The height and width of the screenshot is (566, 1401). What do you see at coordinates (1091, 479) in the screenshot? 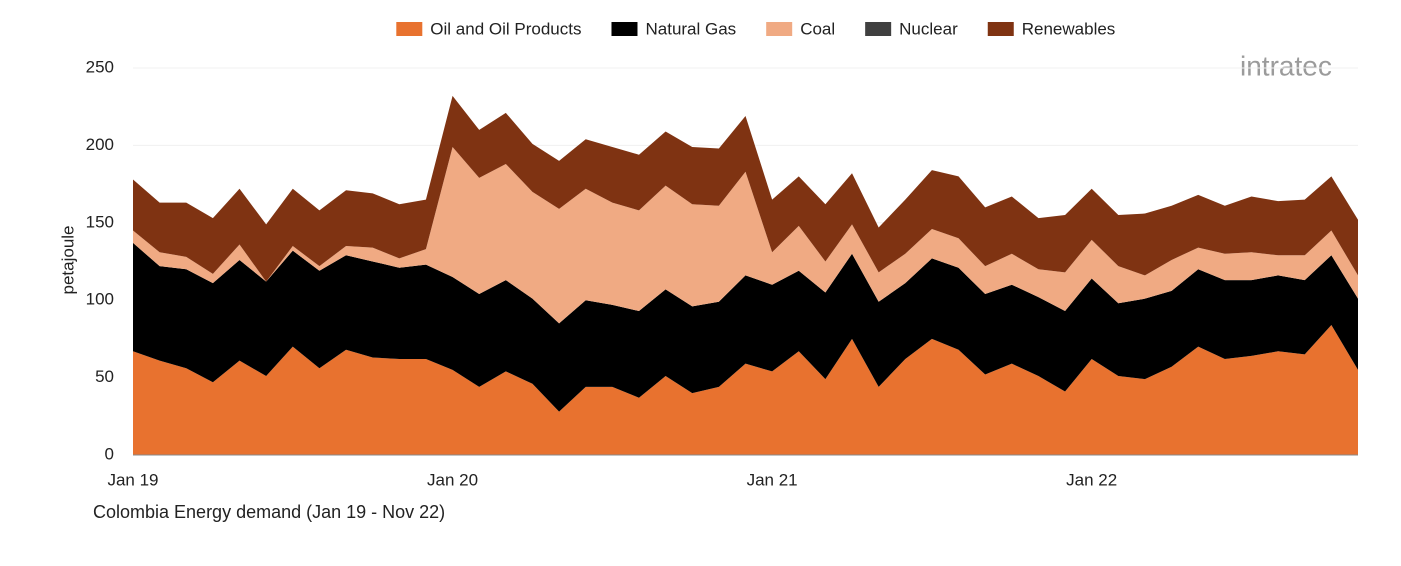
I see `x-tick-label: Jan 22` at bounding box center [1091, 479].